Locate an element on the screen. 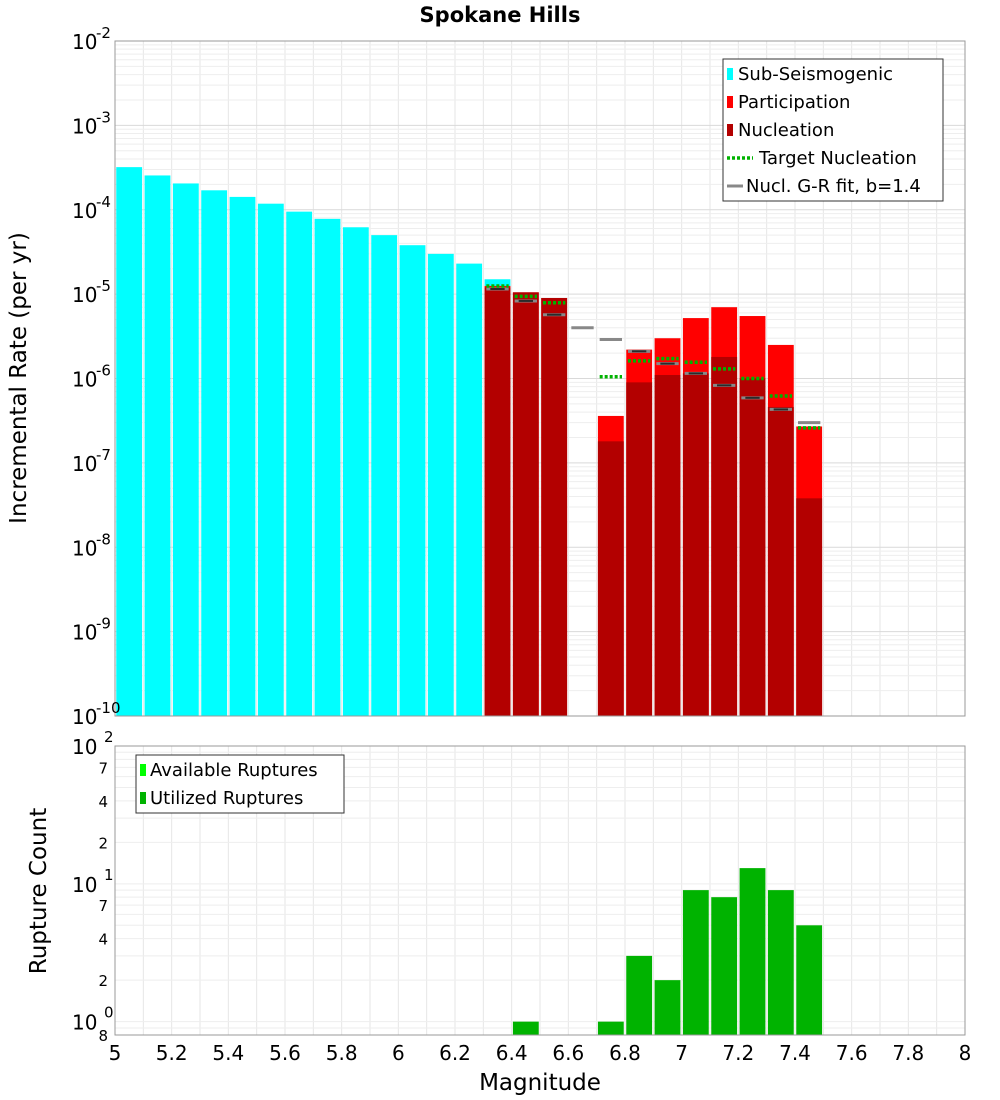 This screenshot has width=1000, height=1100. x-tick-label: 8 is located at coordinates (965, 1053).